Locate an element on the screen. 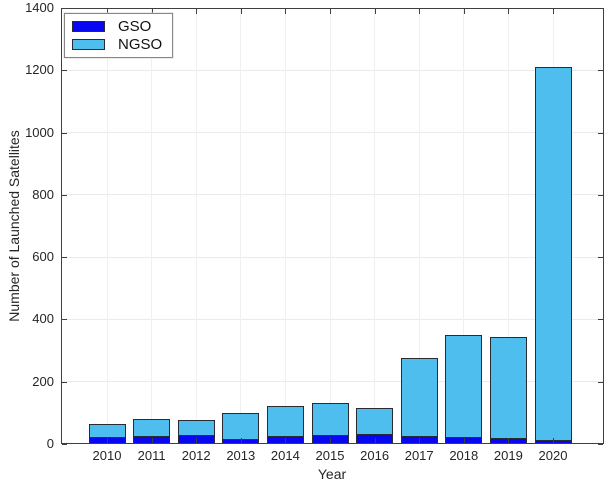  bar-group-2018 is located at coordinates (464, 389).